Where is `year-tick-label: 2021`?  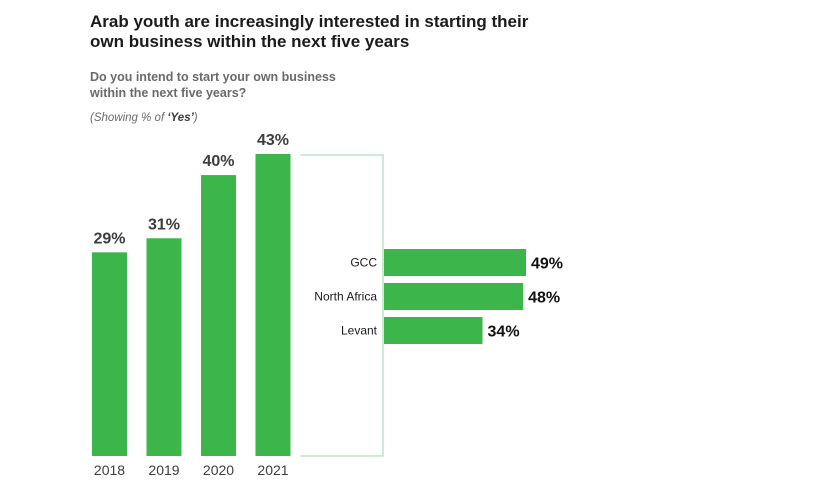 year-tick-label: 2021 is located at coordinates (272, 470).